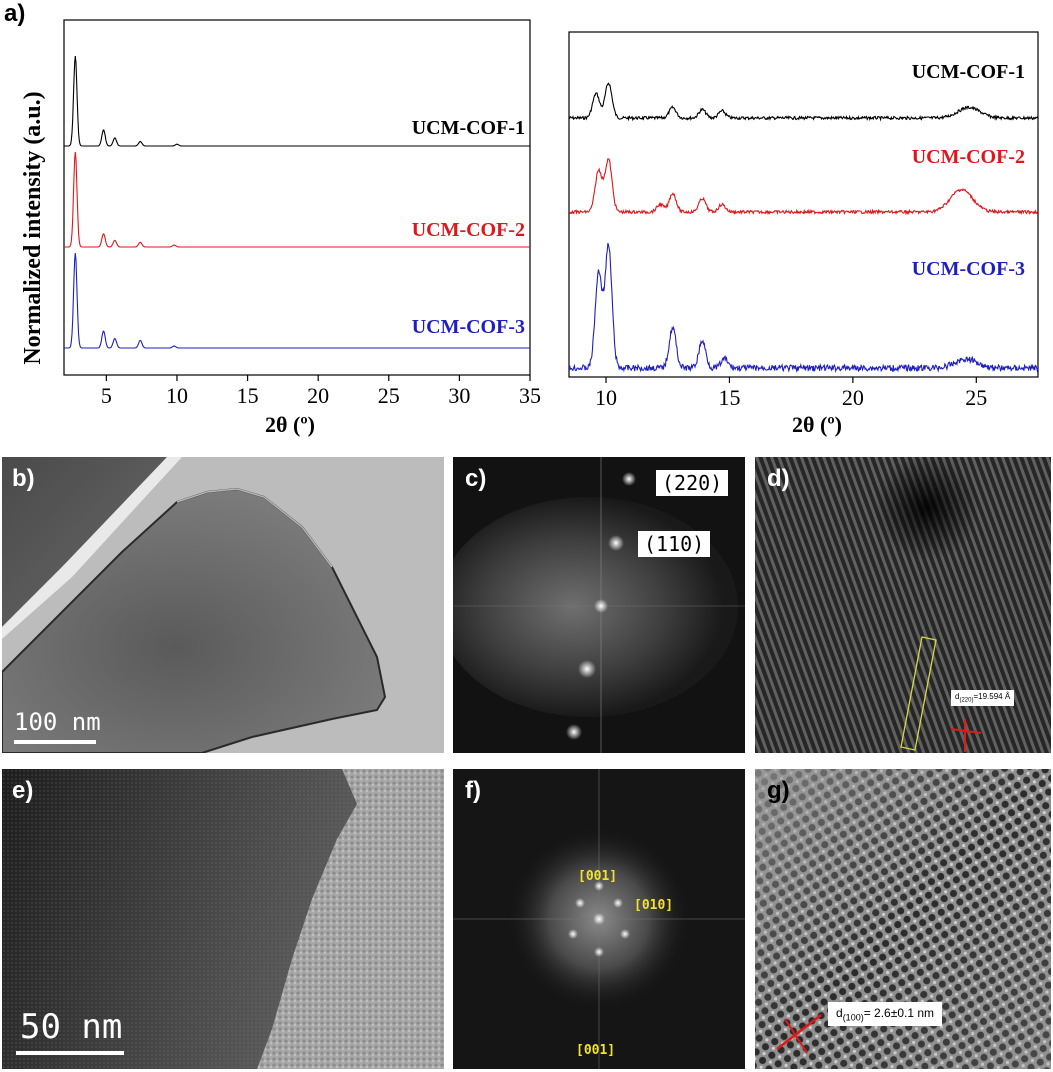  What do you see at coordinates (476, 478) in the screenshot?
I see `panel-label-c: c)` at bounding box center [476, 478].